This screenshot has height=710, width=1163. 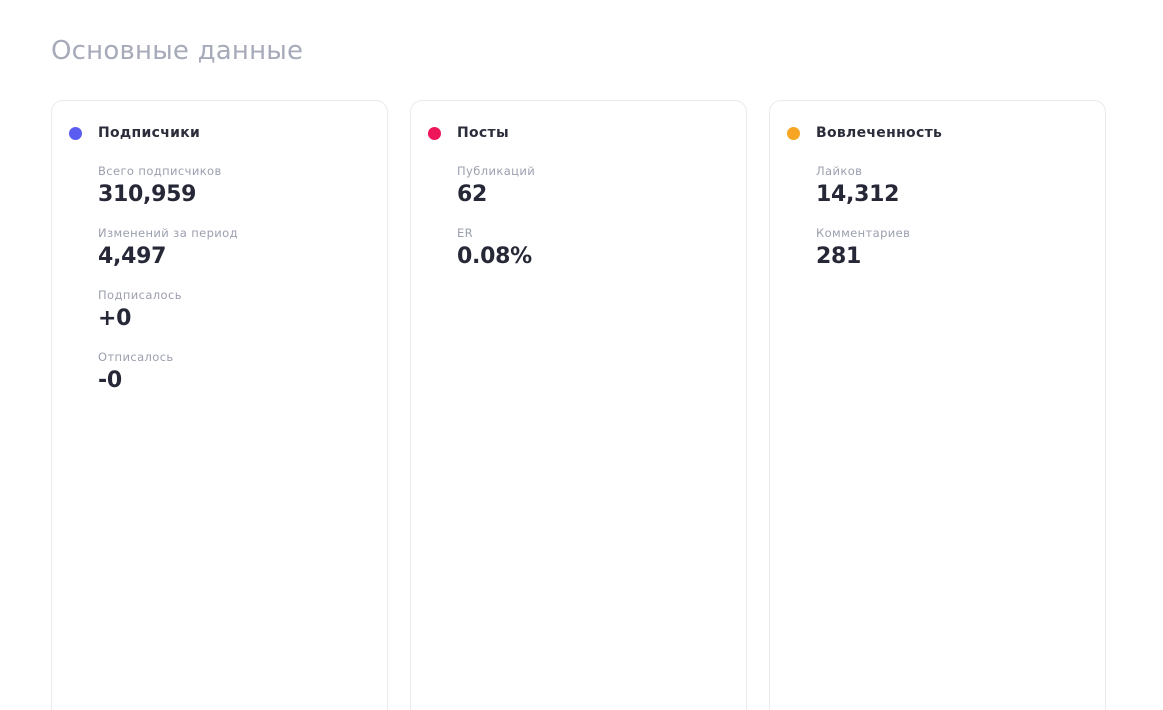 I want to click on card-title: Посты, so click(x=483, y=133).